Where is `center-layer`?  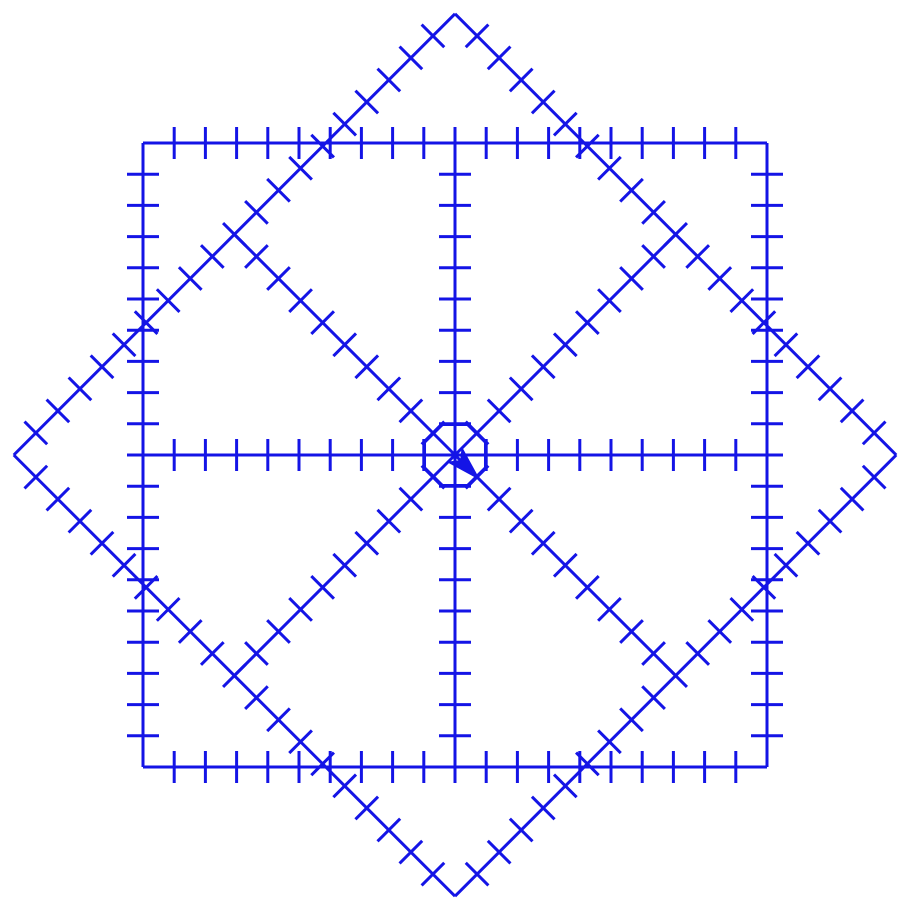
center-layer is located at coordinates (455, 455).